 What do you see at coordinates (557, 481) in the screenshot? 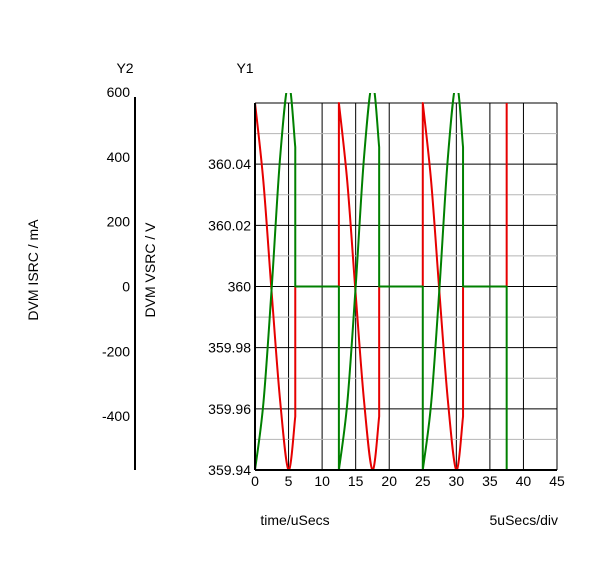
I see `x-tick-label: 45` at bounding box center [557, 481].